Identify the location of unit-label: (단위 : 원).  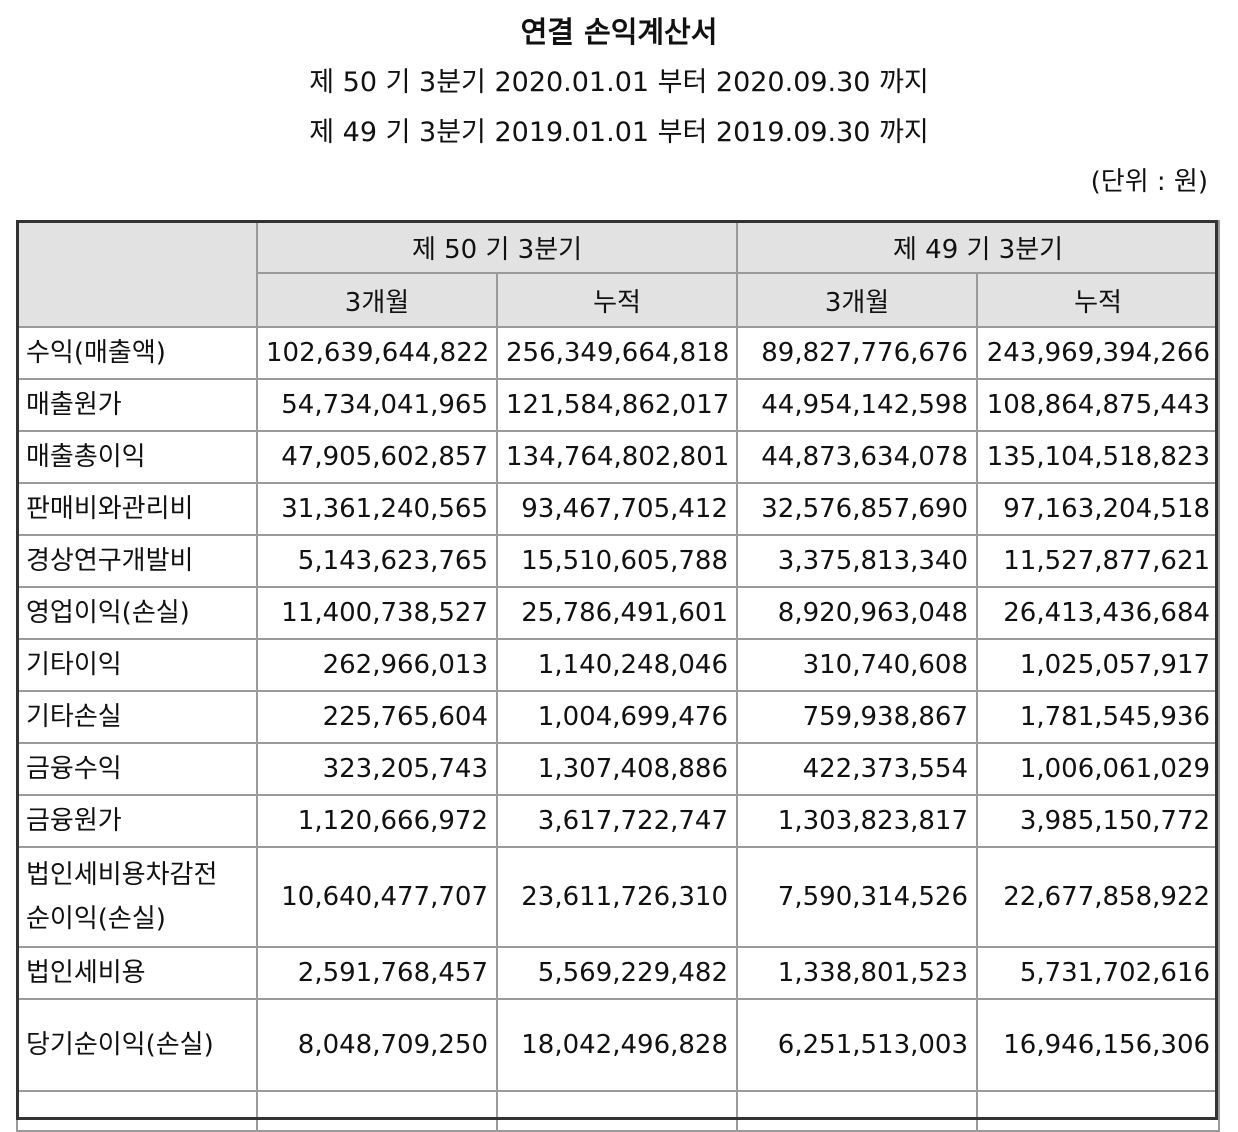
(1149, 182).